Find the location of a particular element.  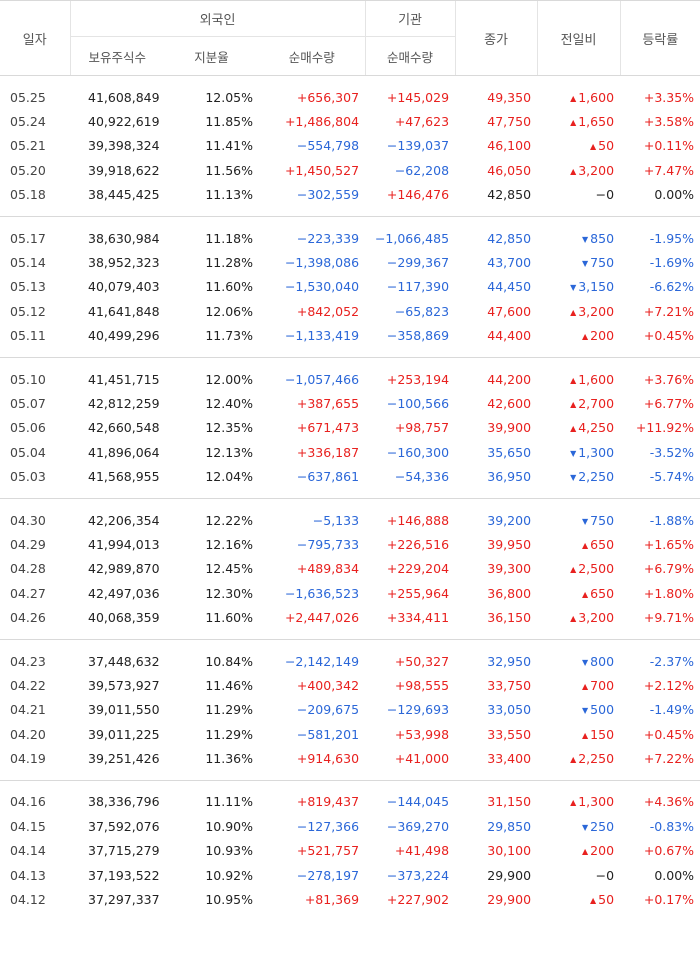

change-value: 4,250 is located at coordinates (596, 428).